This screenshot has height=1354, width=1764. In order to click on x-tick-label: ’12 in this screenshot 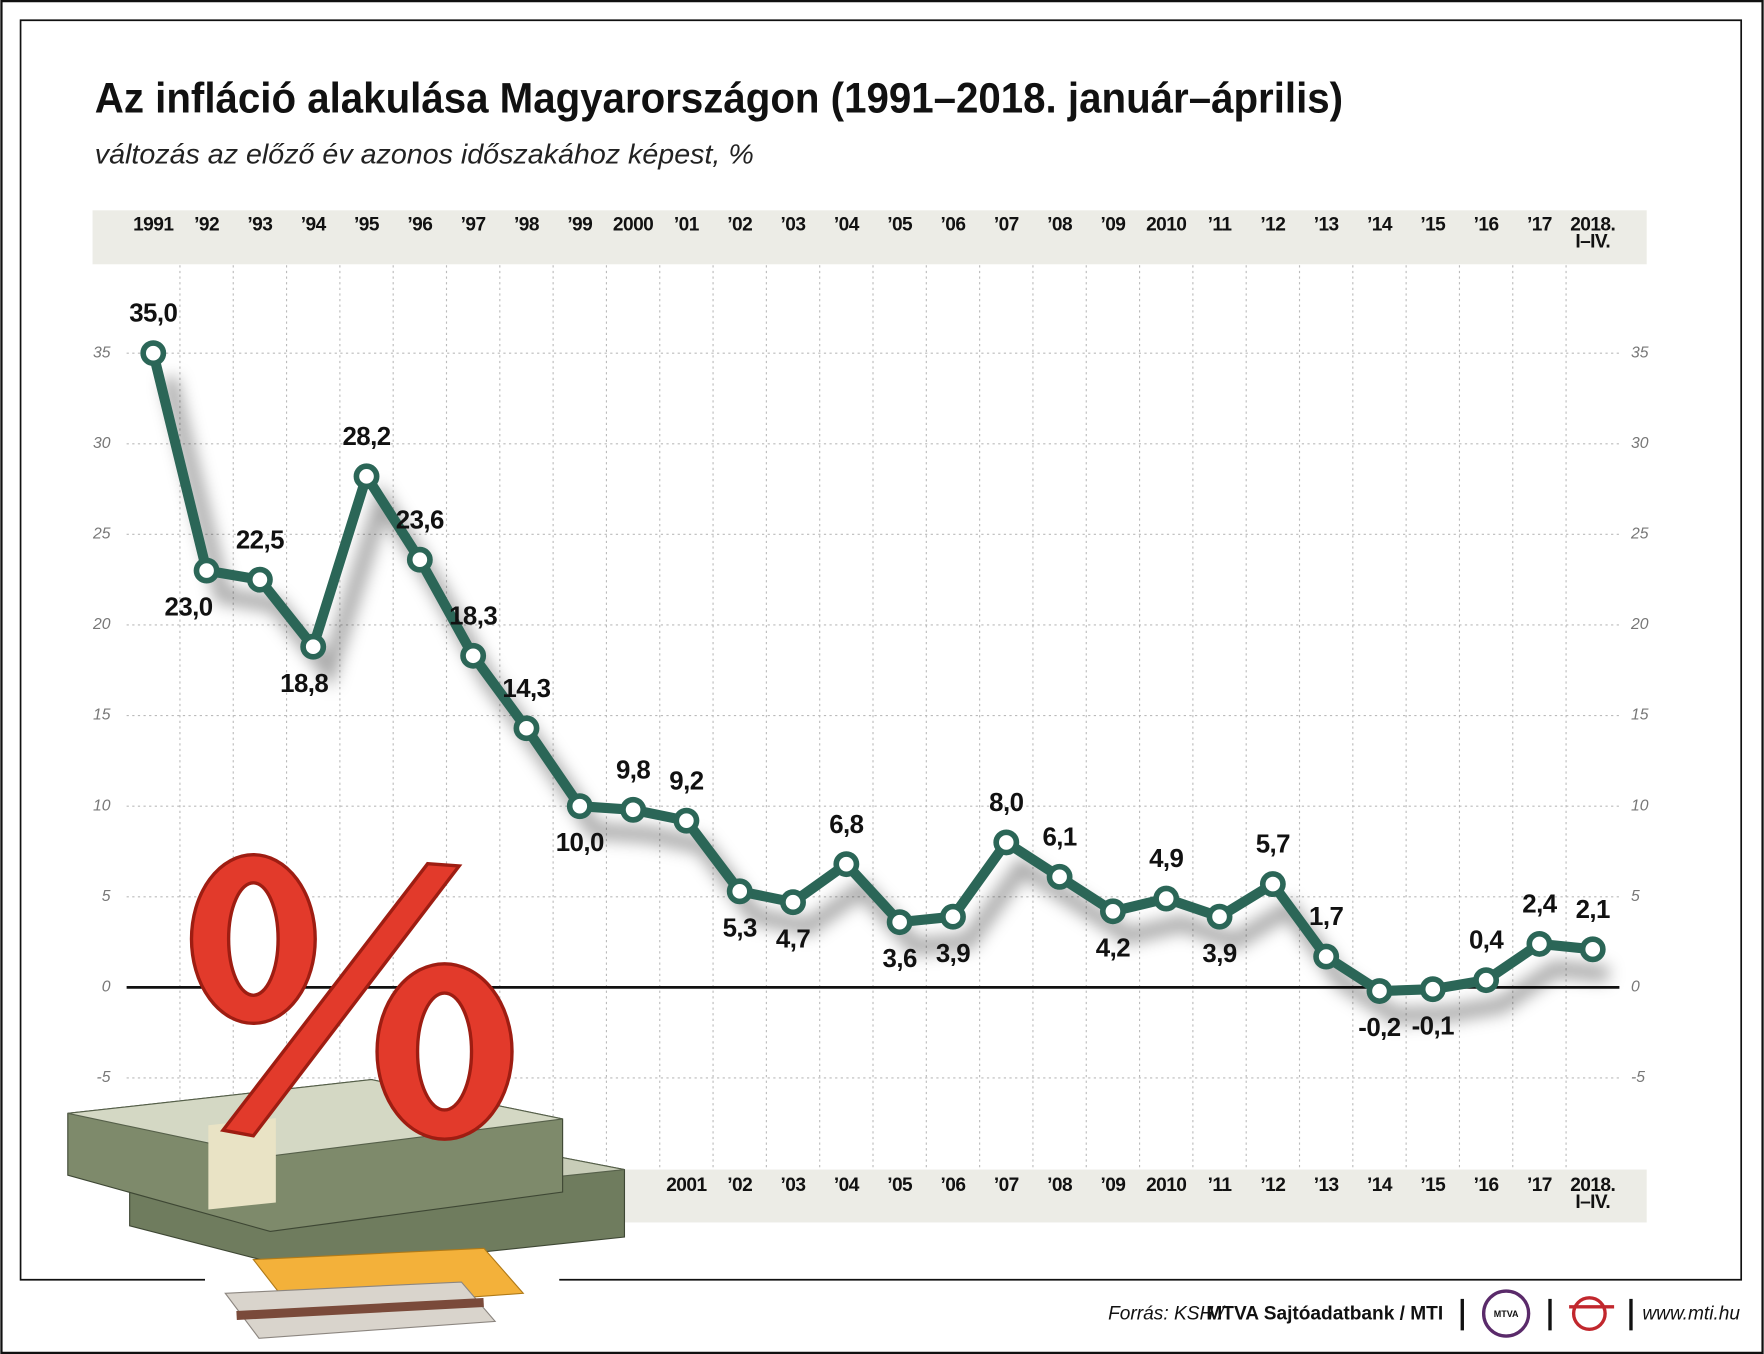, I will do `click(1273, 225)`.